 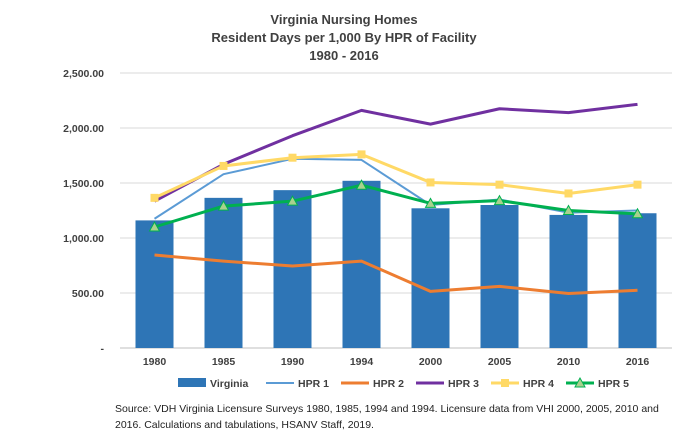 What do you see at coordinates (83, 74) in the screenshot?
I see `y-tick-label: 2,500.00` at bounding box center [83, 74].